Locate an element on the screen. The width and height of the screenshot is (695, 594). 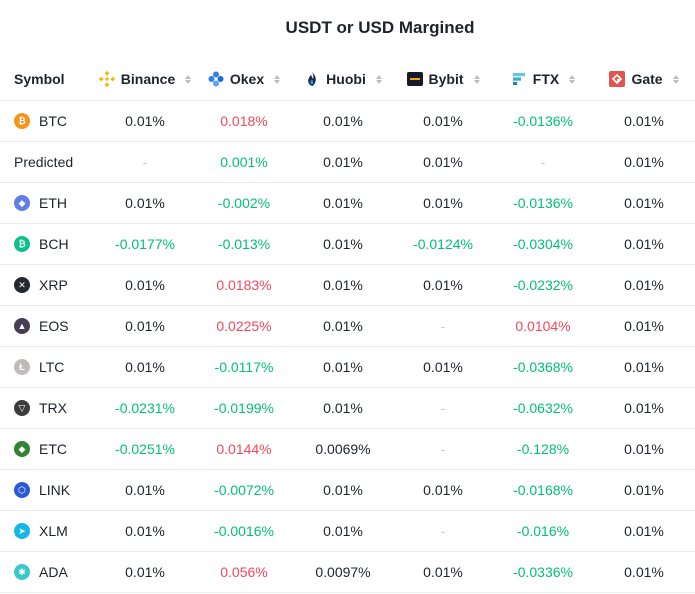
ftx-header-label: FTX is located at coordinates (546, 79).